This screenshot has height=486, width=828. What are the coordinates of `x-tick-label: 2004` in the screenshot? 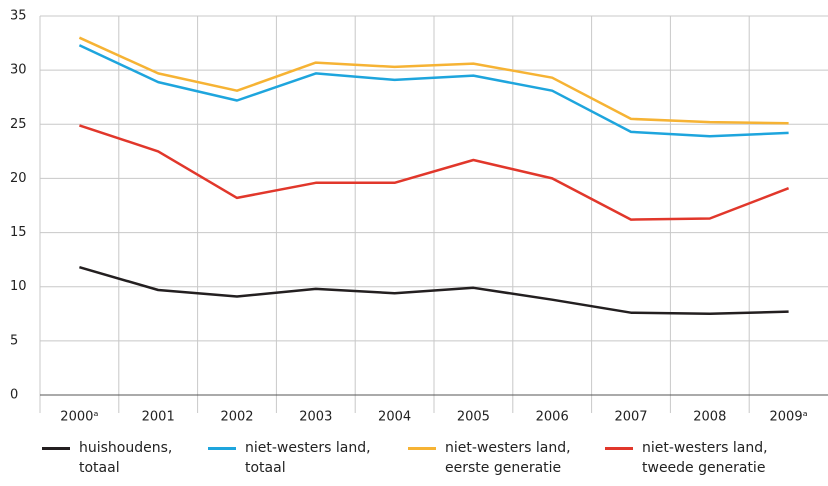 It's located at (394, 417).